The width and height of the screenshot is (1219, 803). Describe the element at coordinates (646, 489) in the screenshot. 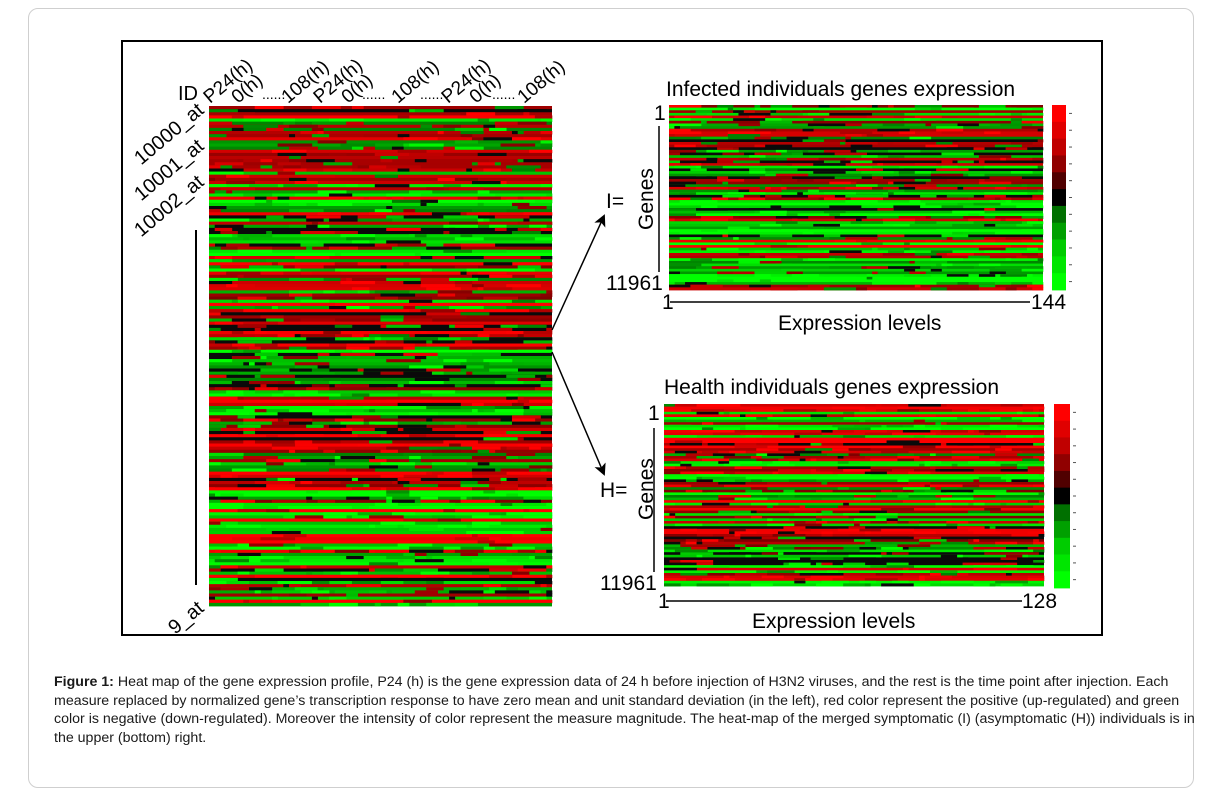

I see `health-y-axis-label: Genes` at that location.